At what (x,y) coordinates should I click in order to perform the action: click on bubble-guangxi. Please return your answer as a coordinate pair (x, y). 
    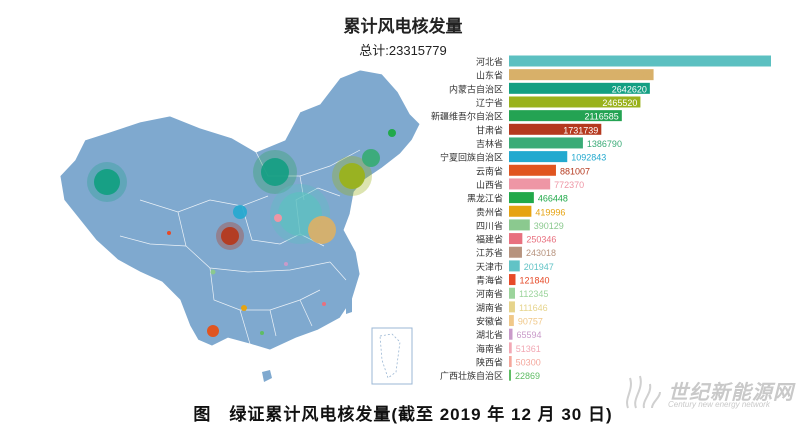
    Looking at the image, I should click on (262, 333).